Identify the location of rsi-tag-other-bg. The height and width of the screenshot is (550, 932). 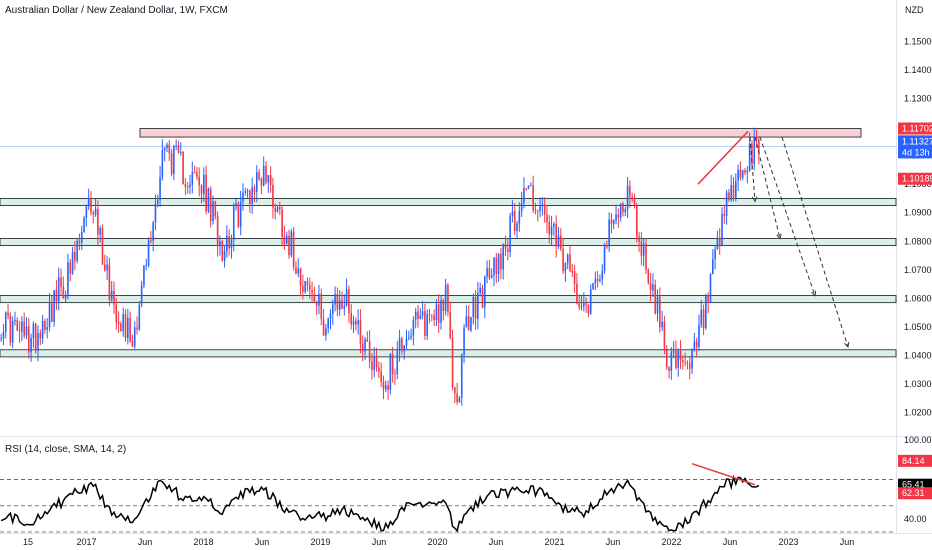
(915, 493).